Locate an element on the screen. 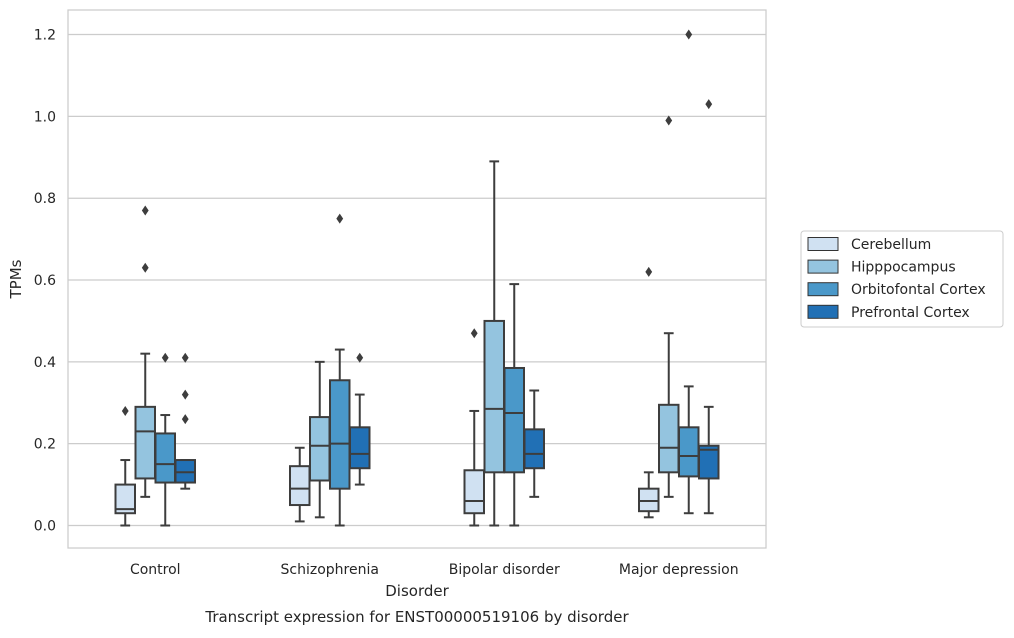  x-tick-label: Schizophrenia is located at coordinates (330, 570).